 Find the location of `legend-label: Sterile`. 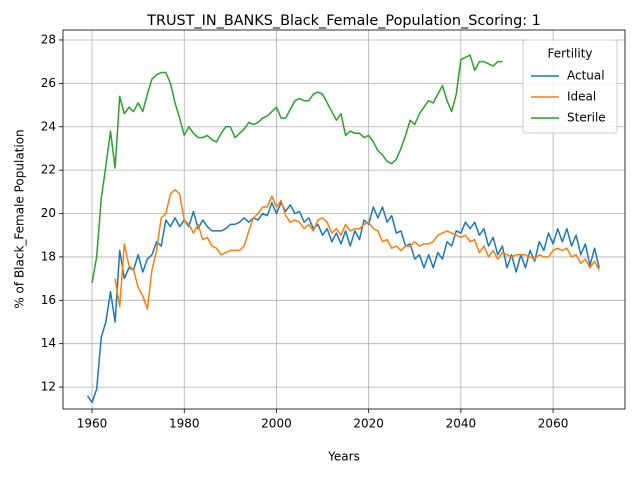

legend-label: Sterile is located at coordinates (586, 118).